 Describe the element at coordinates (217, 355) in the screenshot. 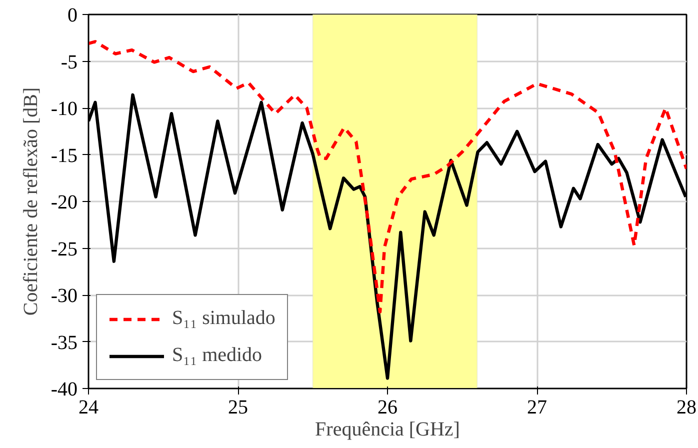

I see `legend-label: S₁₁ medido` at that location.